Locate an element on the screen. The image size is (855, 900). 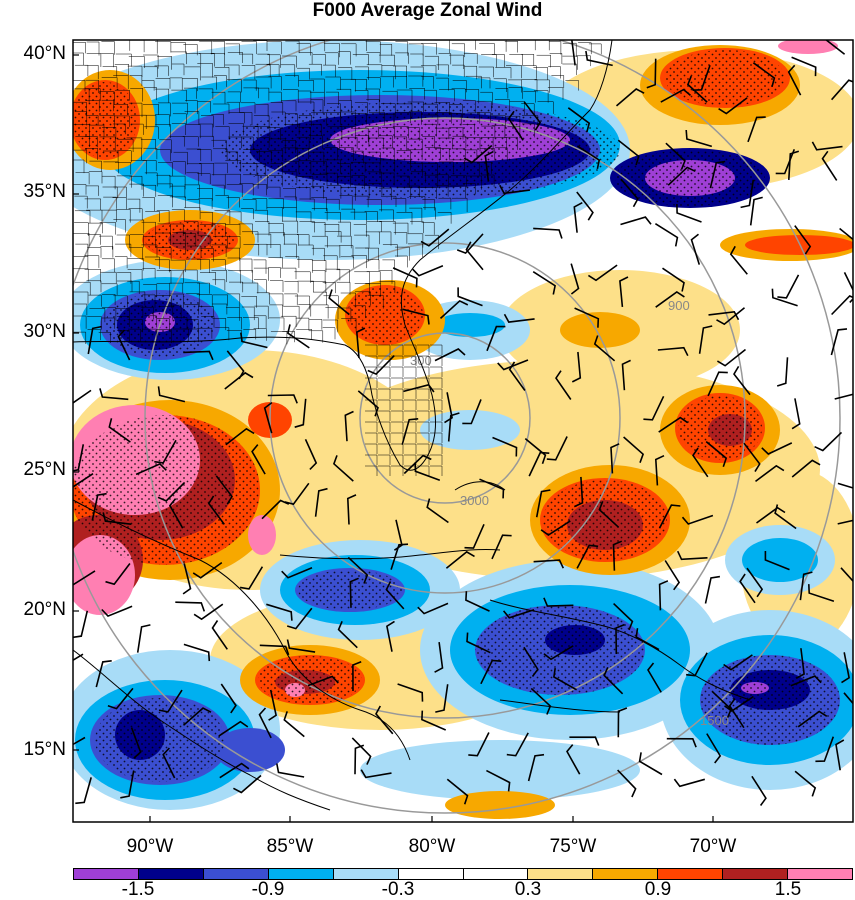
lon-label-70w: 70°W is located at coordinates (713, 846).